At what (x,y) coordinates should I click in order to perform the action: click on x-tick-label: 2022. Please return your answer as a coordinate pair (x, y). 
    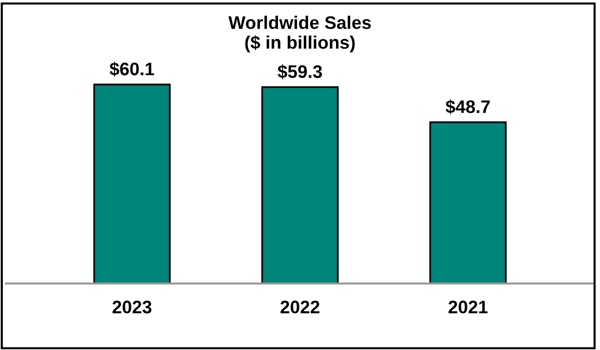
    Looking at the image, I should click on (300, 307).